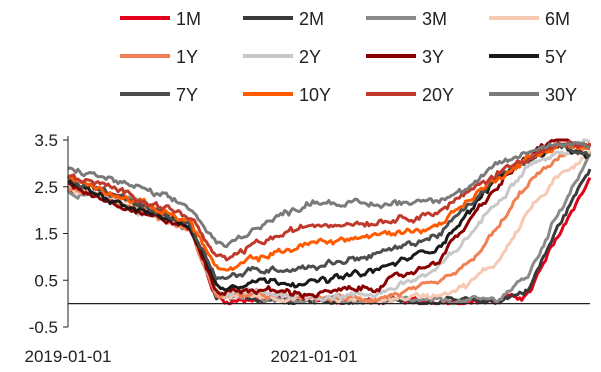 The width and height of the screenshot is (601, 372). What do you see at coordinates (46, 280) in the screenshot?
I see `y-tick-label: 0.5` at bounding box center [46, 280].